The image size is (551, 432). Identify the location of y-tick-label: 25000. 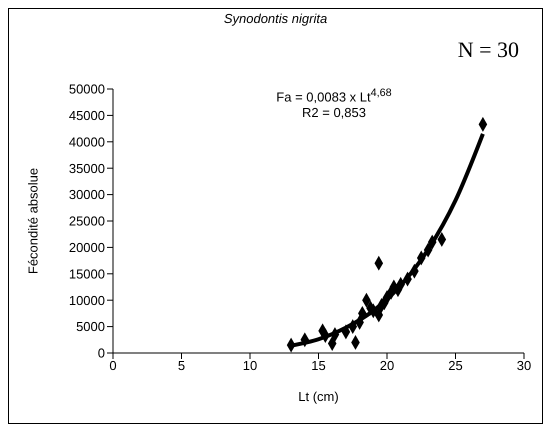
(86, 221).